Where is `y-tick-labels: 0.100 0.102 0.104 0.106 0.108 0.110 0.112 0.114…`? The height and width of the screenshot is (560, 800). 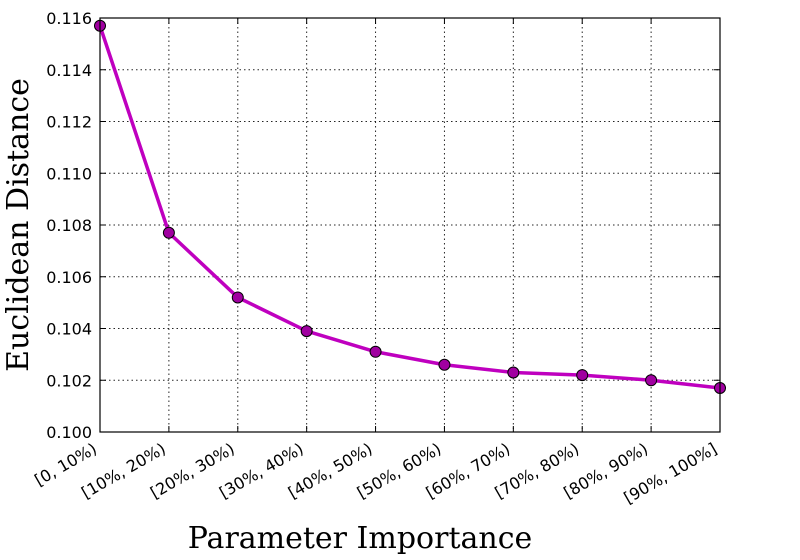 y-tick-labels: 0.100 0.102 0.104 0.106 0.108 0.110 0.112 0.114… is located at coordinates (69, 225).